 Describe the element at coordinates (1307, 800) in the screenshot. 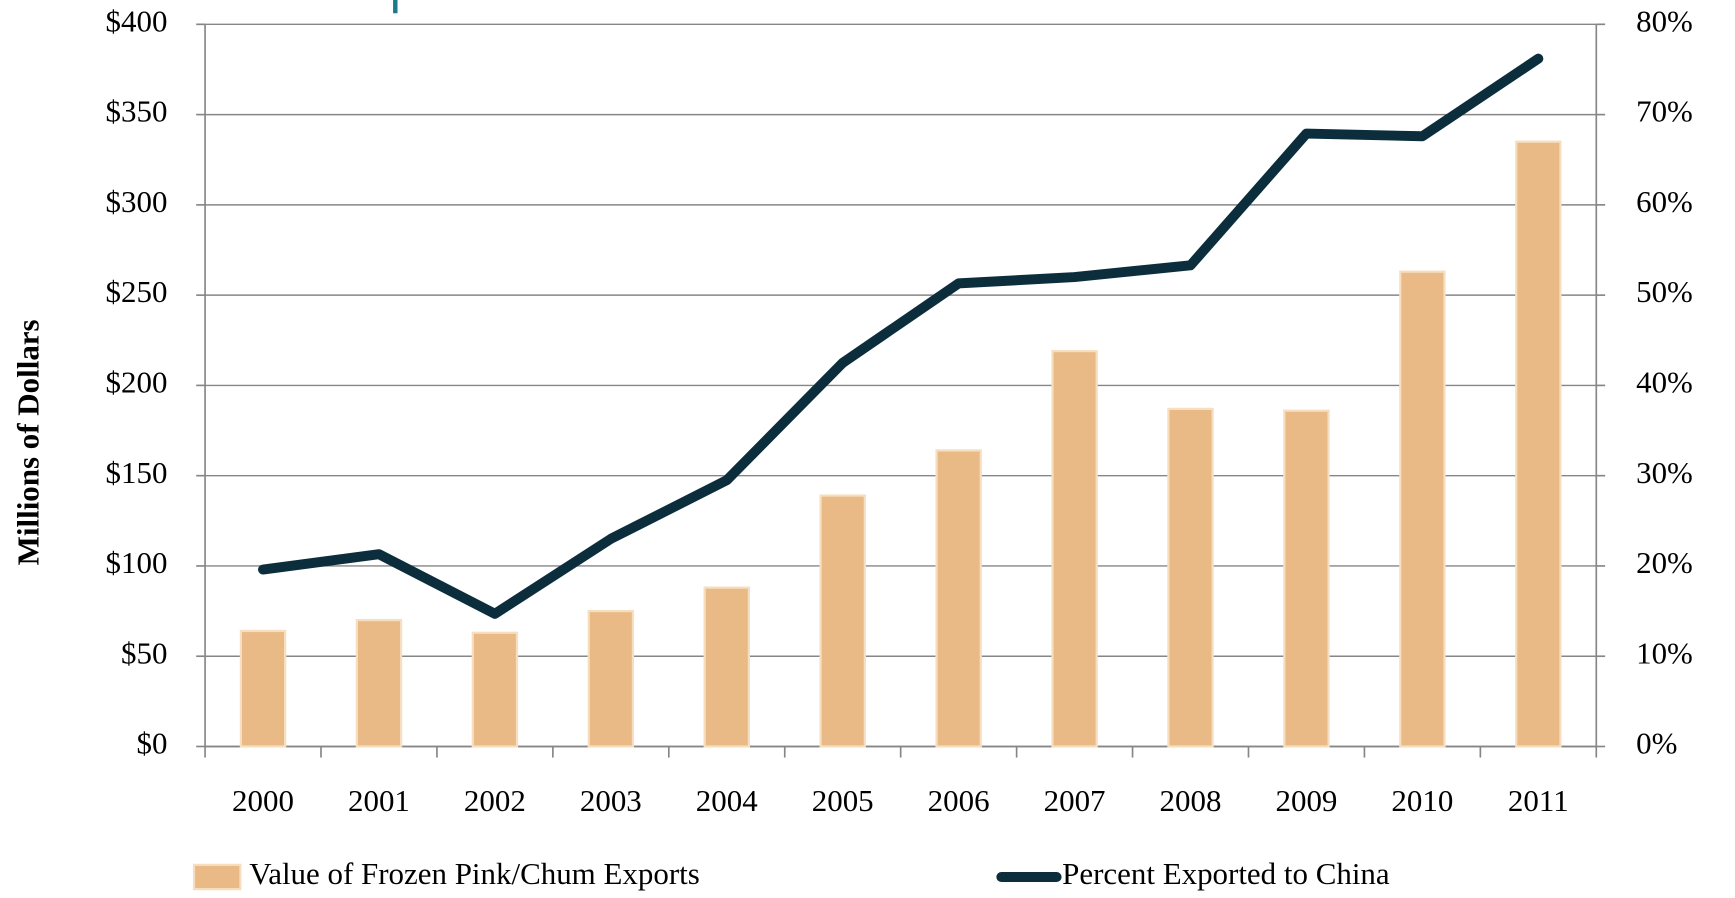

I see `x-tick-label: 2009` at that location.